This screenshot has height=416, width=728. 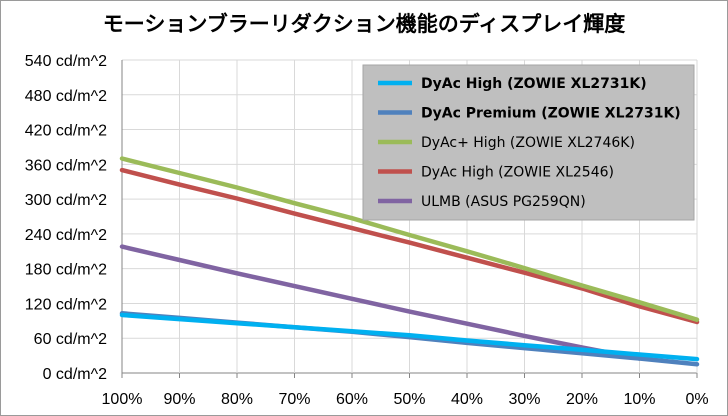 What do you see at coordinates (66, 235) in the screenshot?
I see `y-tick-label: 240 cd/m^2` at bounding box center [66, 235].